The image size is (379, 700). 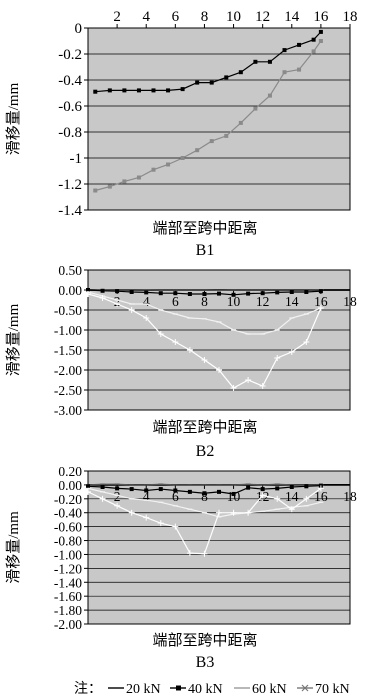 What do you see at coordinates (70, 211) in the screenshot?
I see `y-tick-label: -1.4` at bounding box center [70, 211].